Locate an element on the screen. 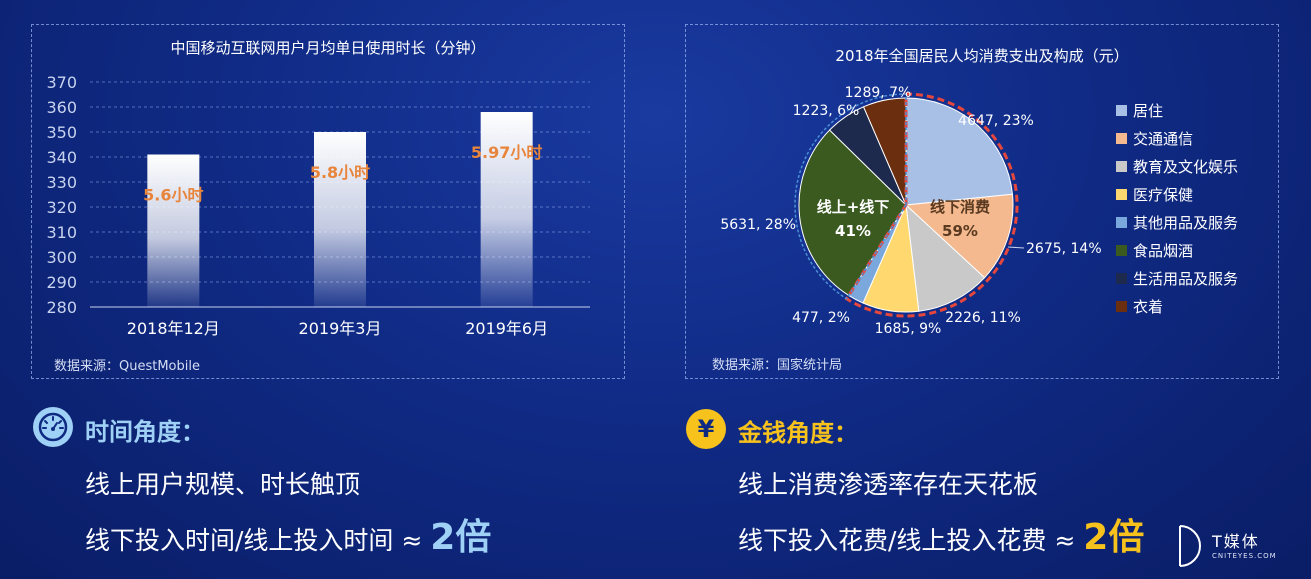  pie-data-label: 477, 2% is located at coordinates (821, 318).